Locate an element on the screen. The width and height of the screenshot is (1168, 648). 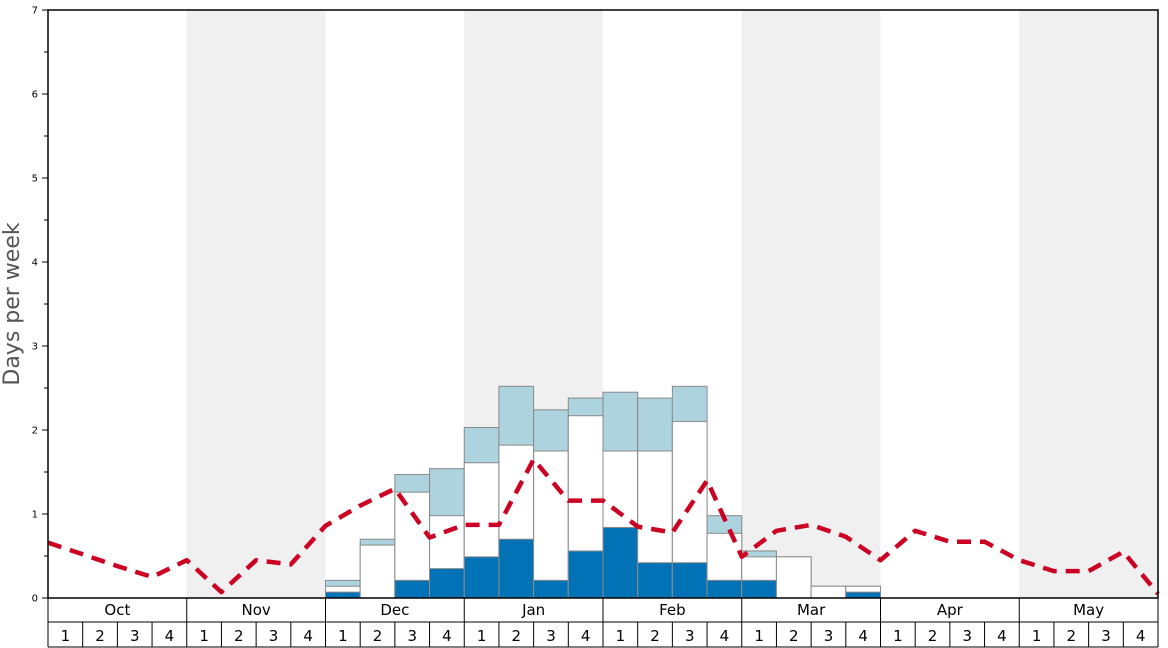
month-label-jan: Jan is located at coordinates (533, 610).